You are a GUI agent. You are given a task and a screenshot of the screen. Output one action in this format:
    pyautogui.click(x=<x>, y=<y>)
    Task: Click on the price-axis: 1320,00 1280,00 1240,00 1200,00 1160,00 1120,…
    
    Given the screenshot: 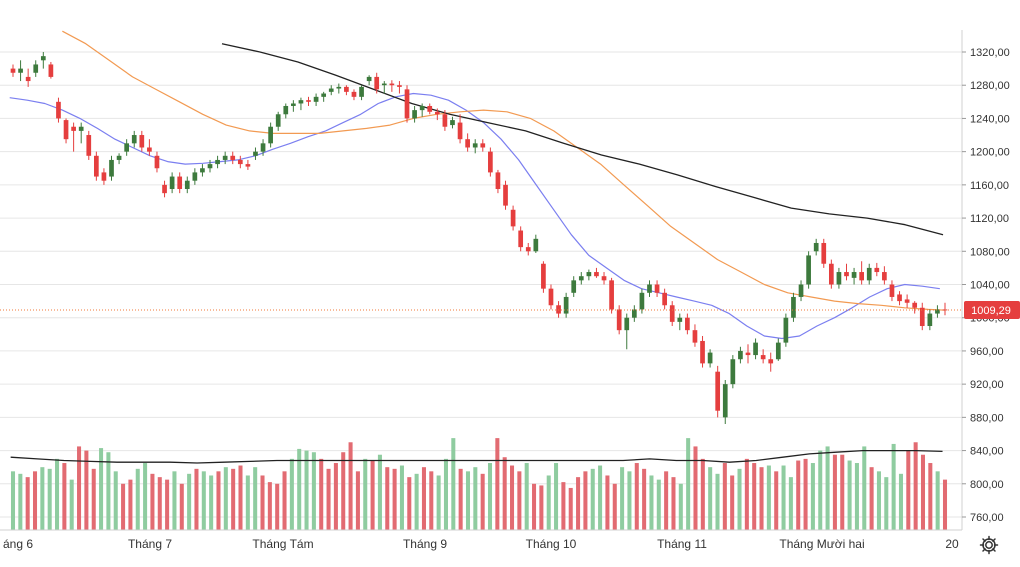 What is the action you would take?
    pyautogui.click(x=986, y=285)
    